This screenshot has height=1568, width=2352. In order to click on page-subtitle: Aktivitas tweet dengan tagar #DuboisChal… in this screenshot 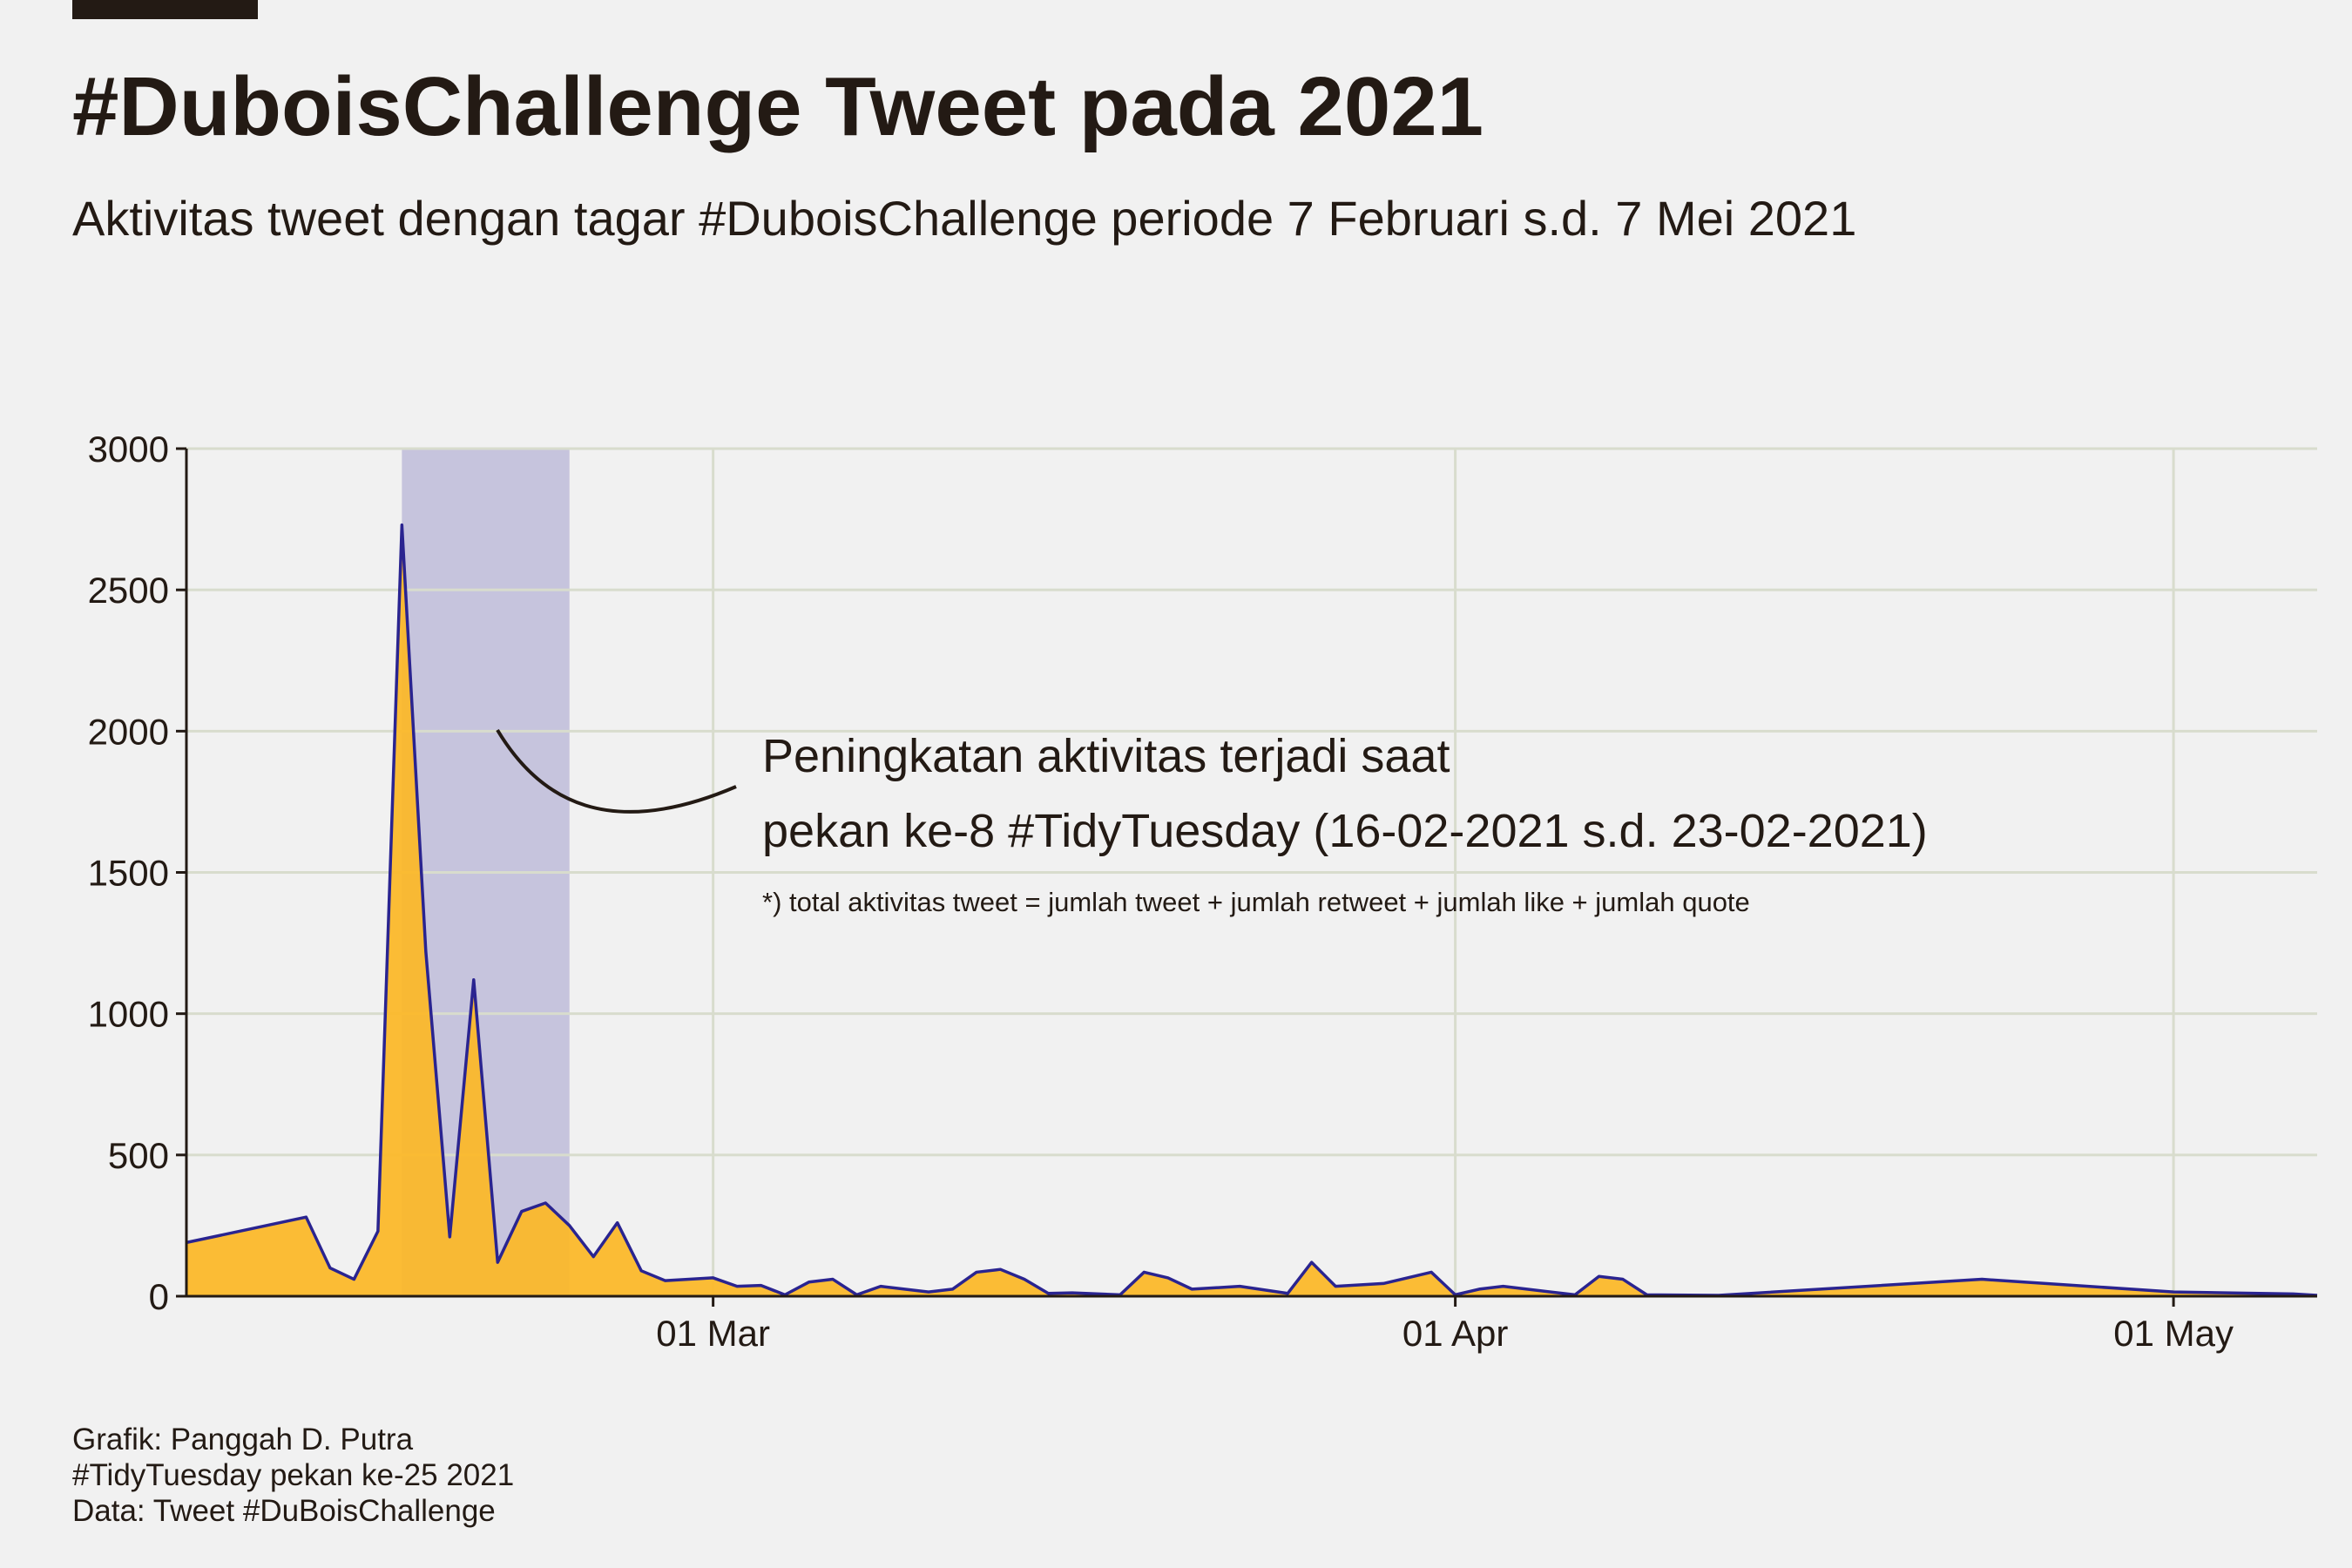, I will do `click(965, 218)`.